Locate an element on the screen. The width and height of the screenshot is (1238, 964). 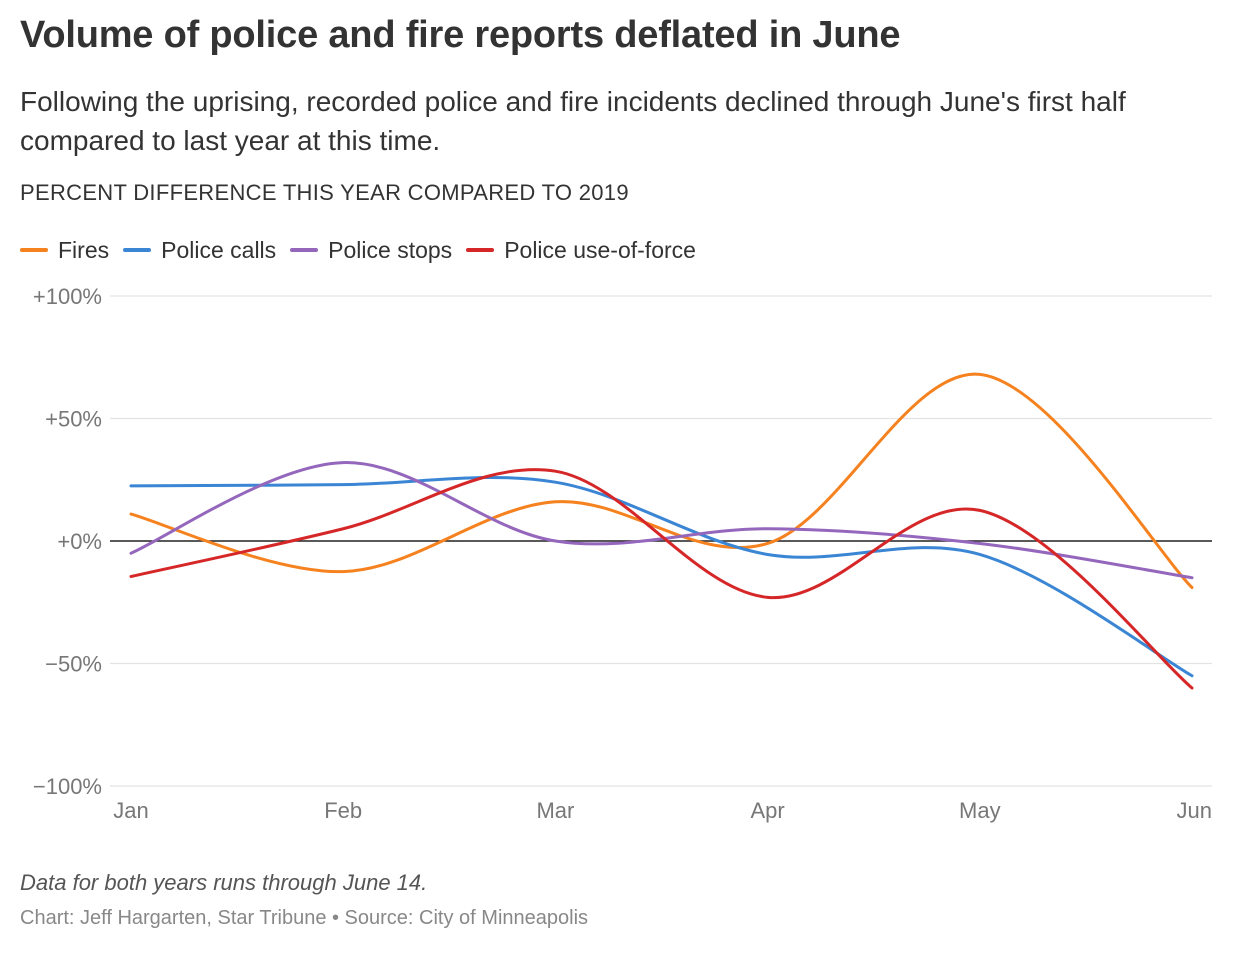
legend-label: Police stops is located at coordinates (390, 249).